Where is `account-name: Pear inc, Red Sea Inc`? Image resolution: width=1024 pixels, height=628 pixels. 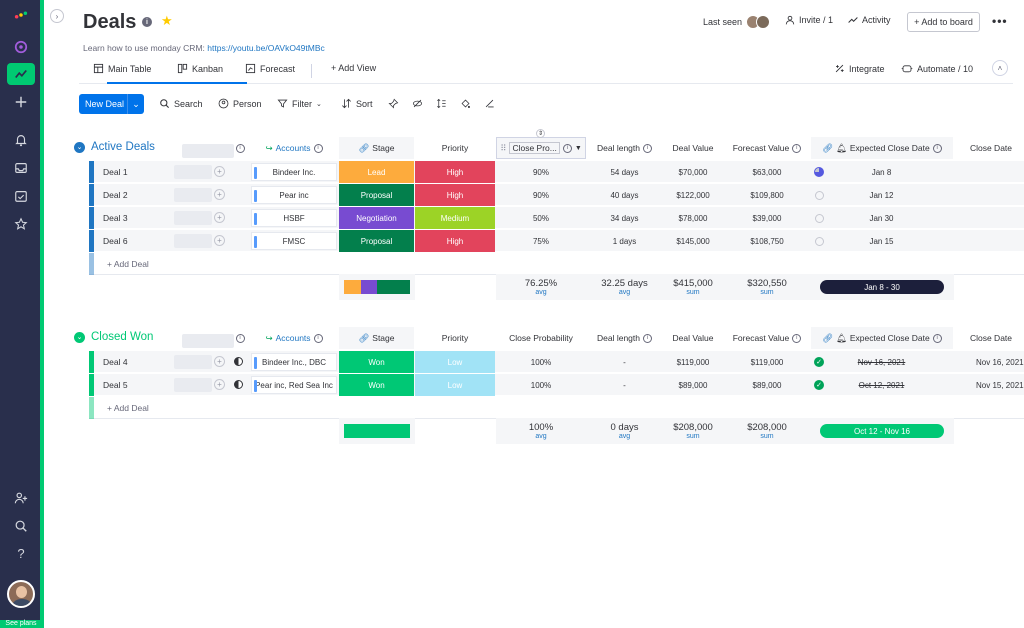
account-name: Pear inc, Red Sea Inc is located at coordinates (294, 385).